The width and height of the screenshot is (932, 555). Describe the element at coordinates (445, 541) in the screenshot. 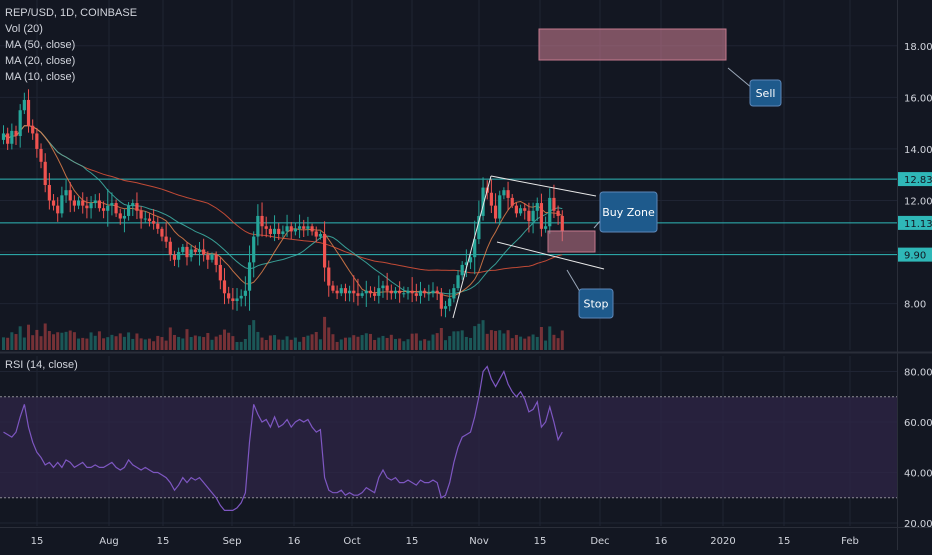

I see `time-axis: 15 Aug 15 Sep 16 Oct 15 Nov 15 Dec 16 2020 15 Feb` at that location.